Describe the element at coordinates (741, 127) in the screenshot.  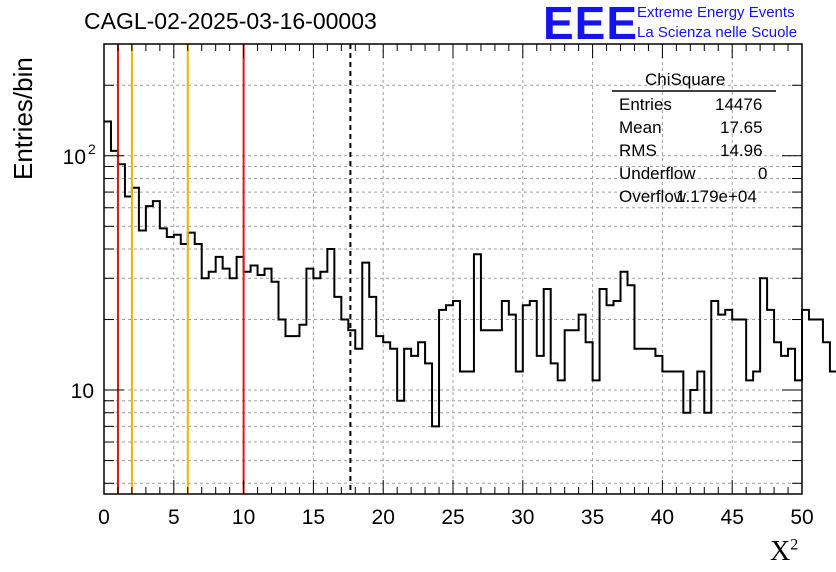
I see `stat-value-mean: 17.65` at that location.